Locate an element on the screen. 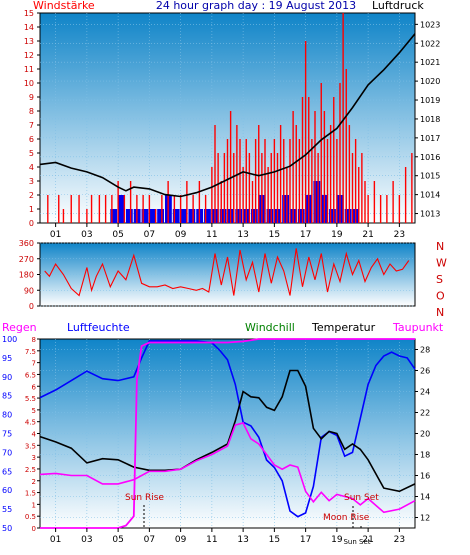 This screenshot has width=470, height=555. temperature-tick-label: 28 is located at coordinates (425, 350).